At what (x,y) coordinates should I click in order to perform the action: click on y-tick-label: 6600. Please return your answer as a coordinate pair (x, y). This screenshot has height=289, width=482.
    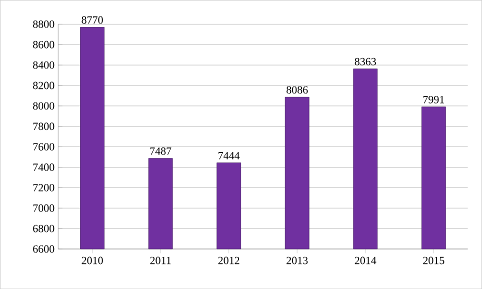
    Looking at the image, I should click on (43, 249).